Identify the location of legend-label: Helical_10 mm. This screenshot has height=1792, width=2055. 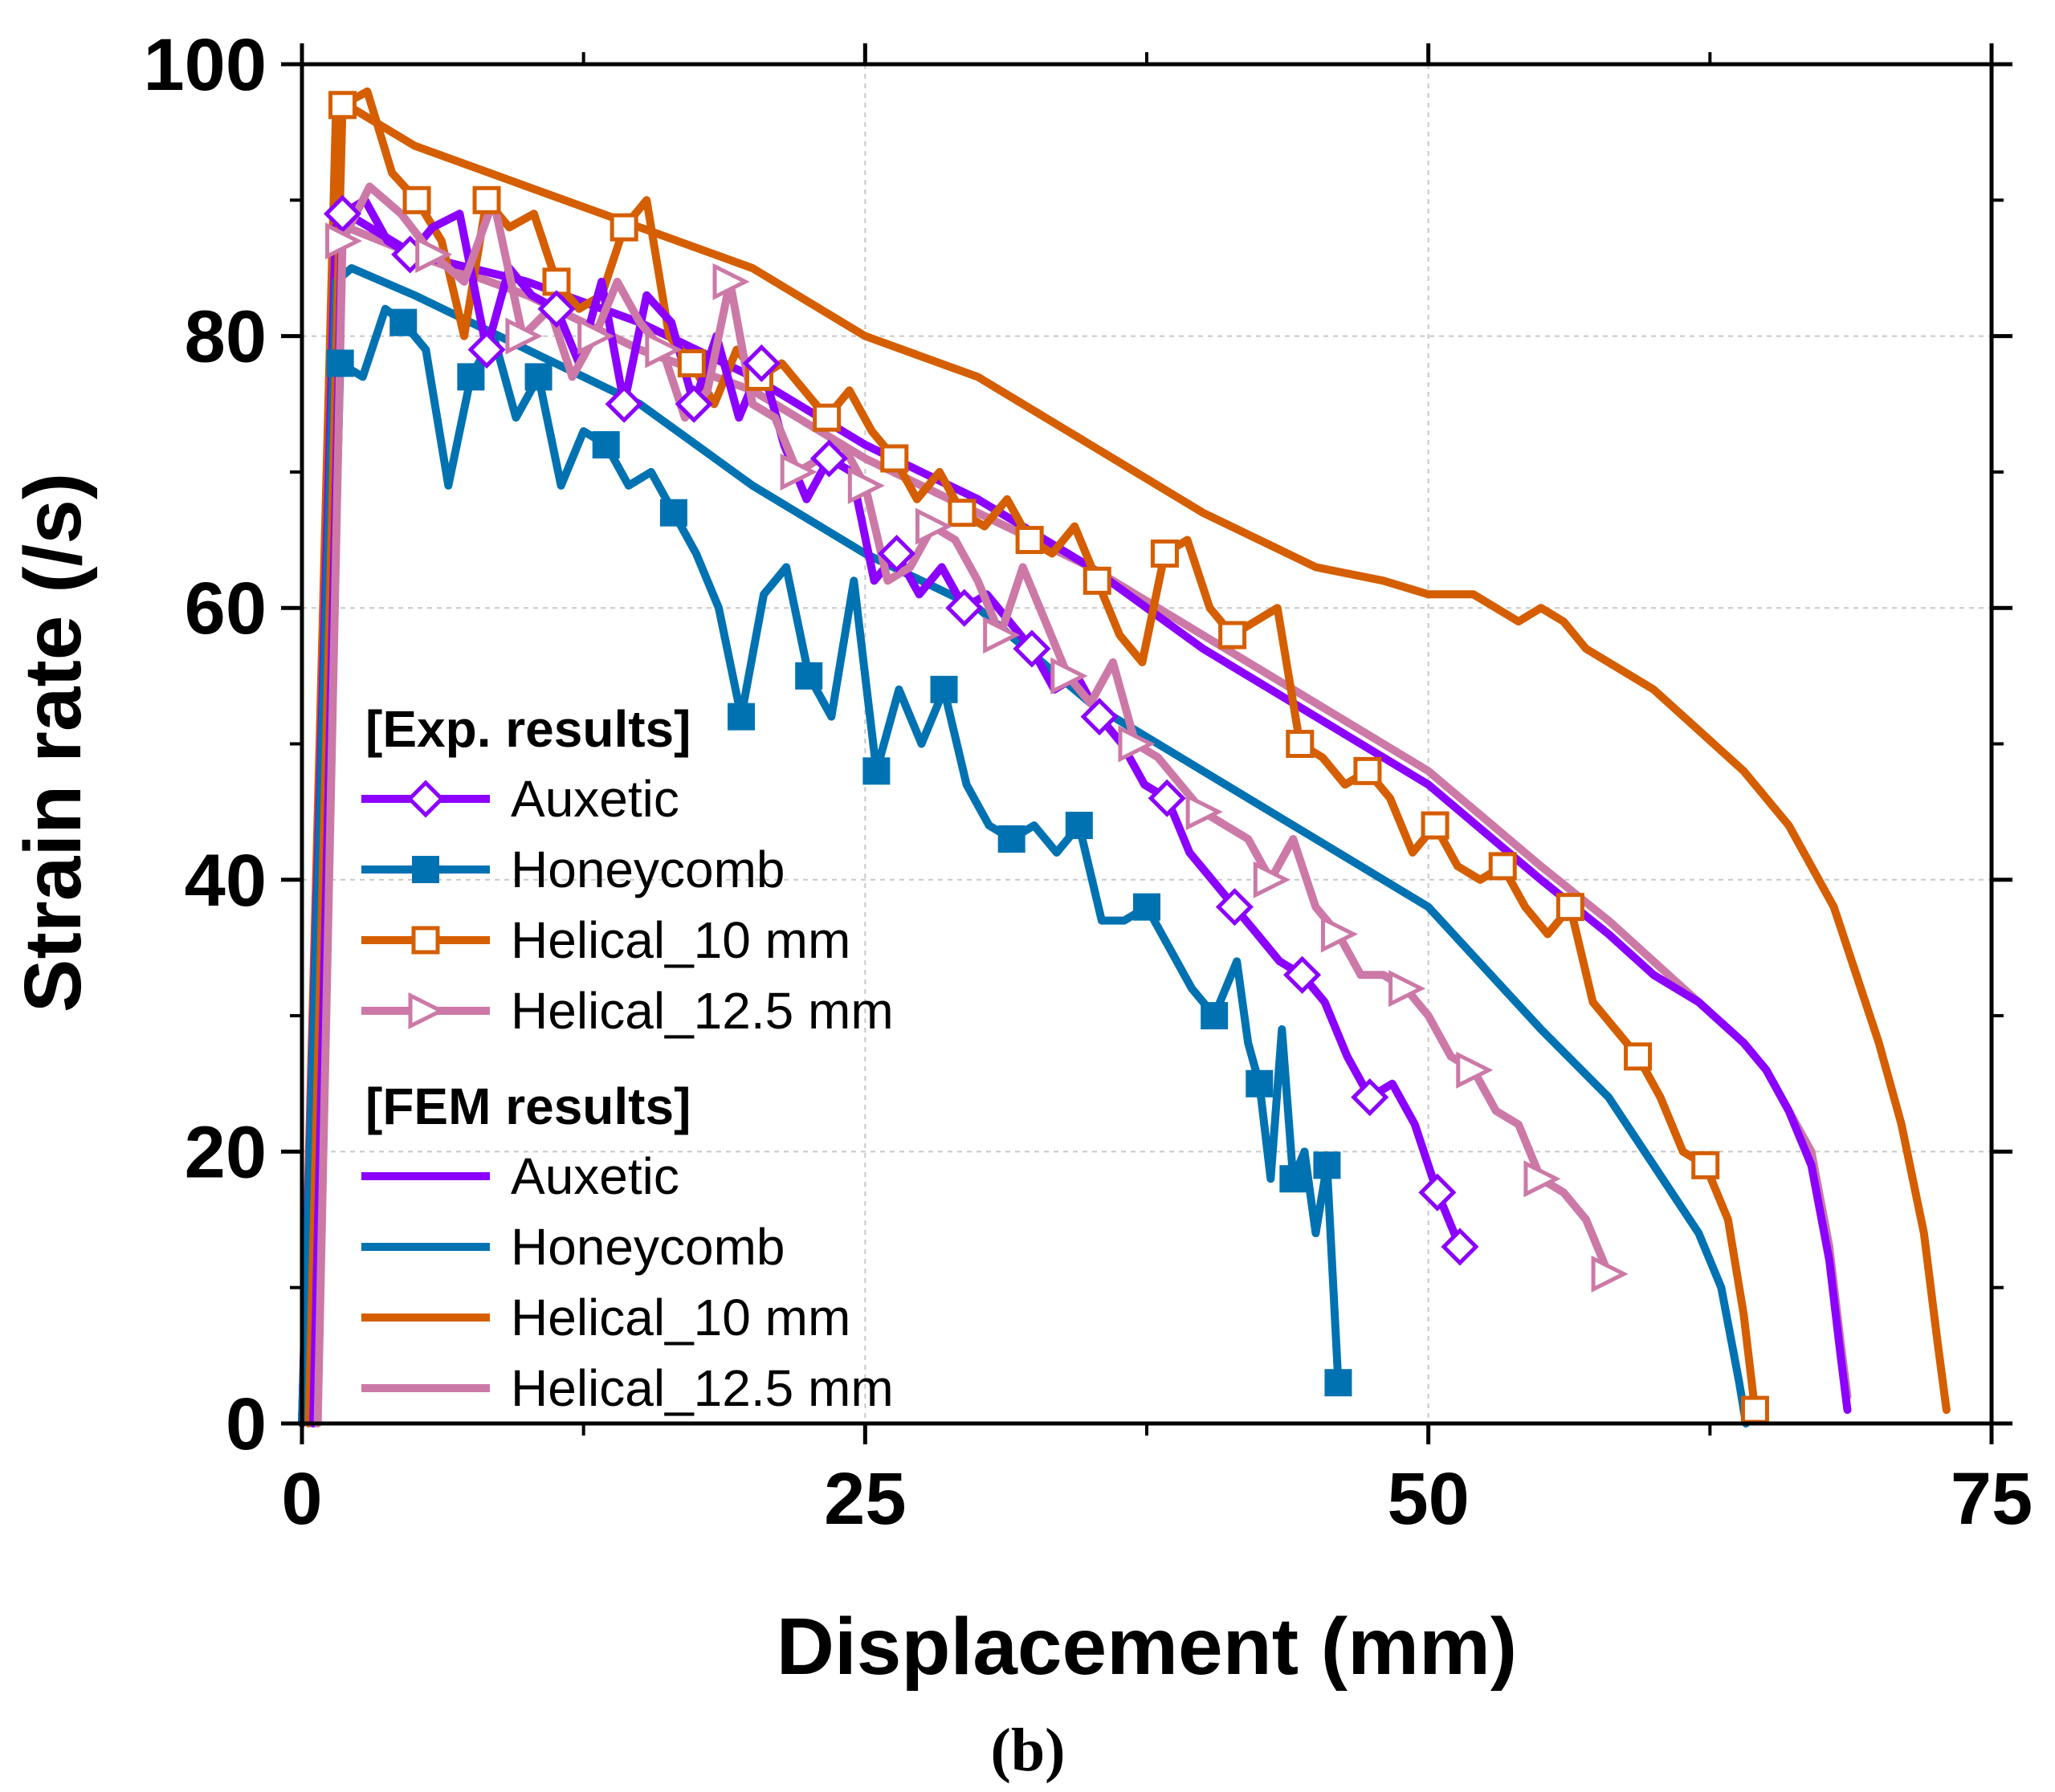
(680, 1317).